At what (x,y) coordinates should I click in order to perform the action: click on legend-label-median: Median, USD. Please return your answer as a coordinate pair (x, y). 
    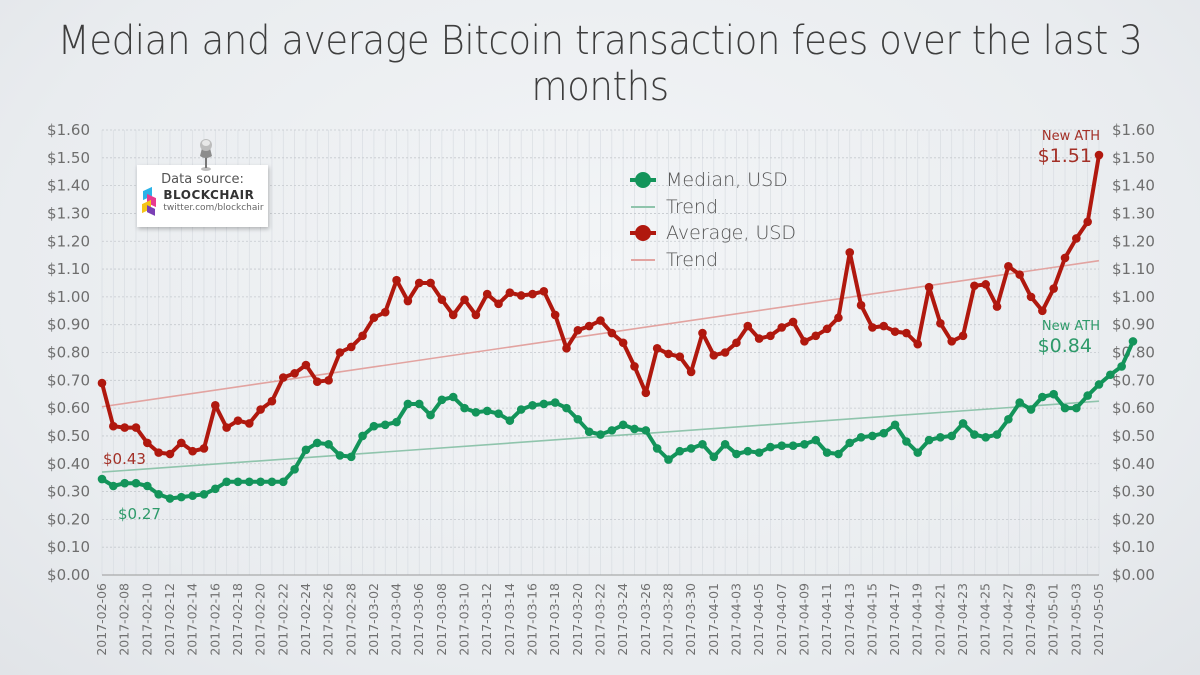
    Looking at the image, I should click on (727, 180).